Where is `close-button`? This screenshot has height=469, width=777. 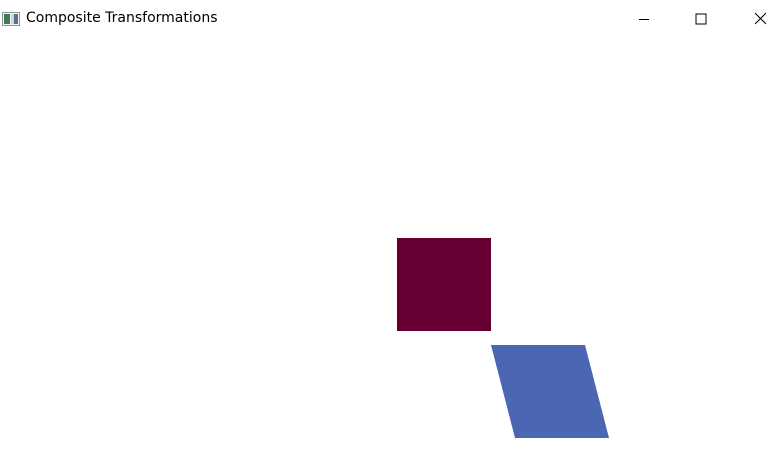 close-button is located at coordinates (757, 18).